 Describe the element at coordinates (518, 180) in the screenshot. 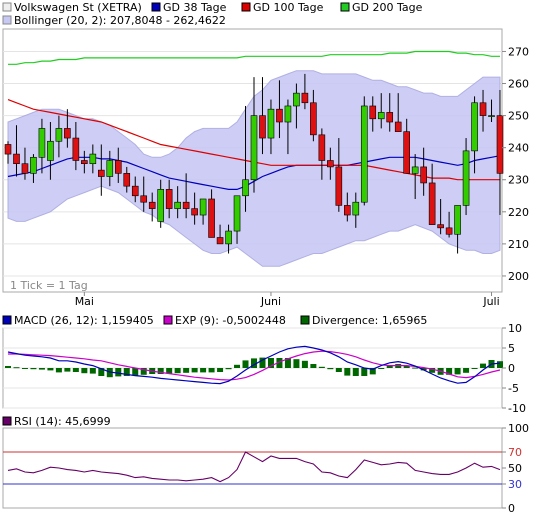

I see `price-tick-label: 230` at that location.